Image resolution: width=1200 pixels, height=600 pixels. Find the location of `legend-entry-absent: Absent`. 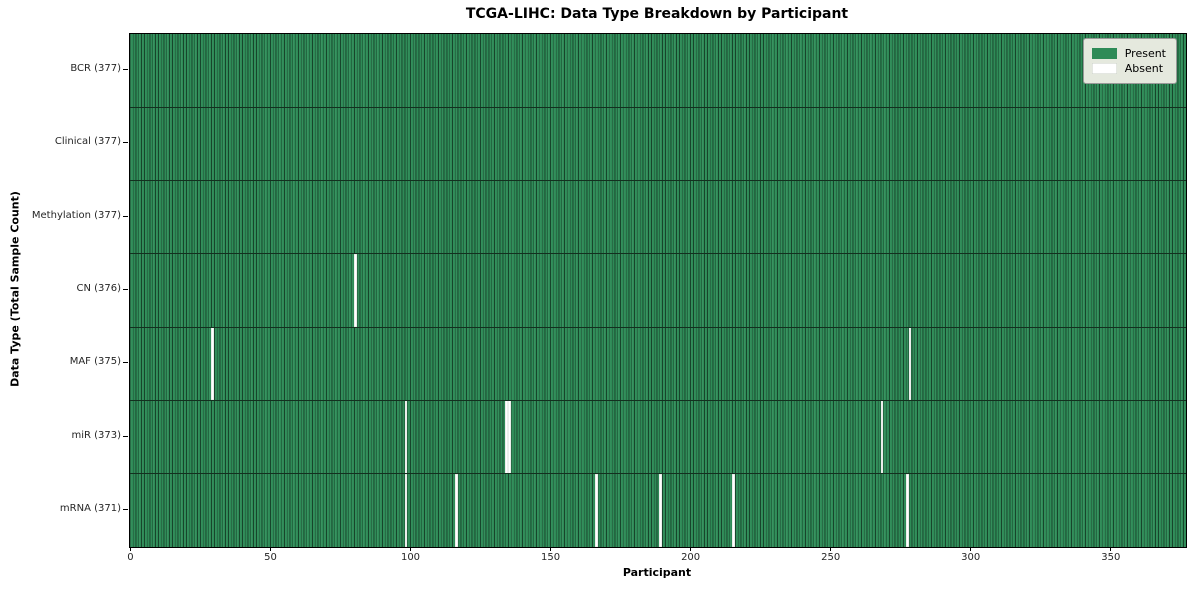

legend-entry-absent: Absent is located at coordinates (1128, 68).